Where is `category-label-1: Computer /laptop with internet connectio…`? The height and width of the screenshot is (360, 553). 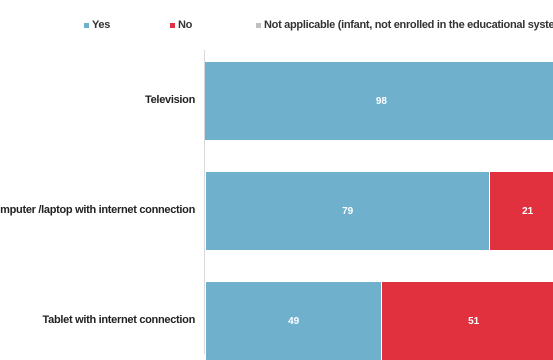 category-label-1: Computer /laptop with internet connectio… is located at coordinates (97, 210).